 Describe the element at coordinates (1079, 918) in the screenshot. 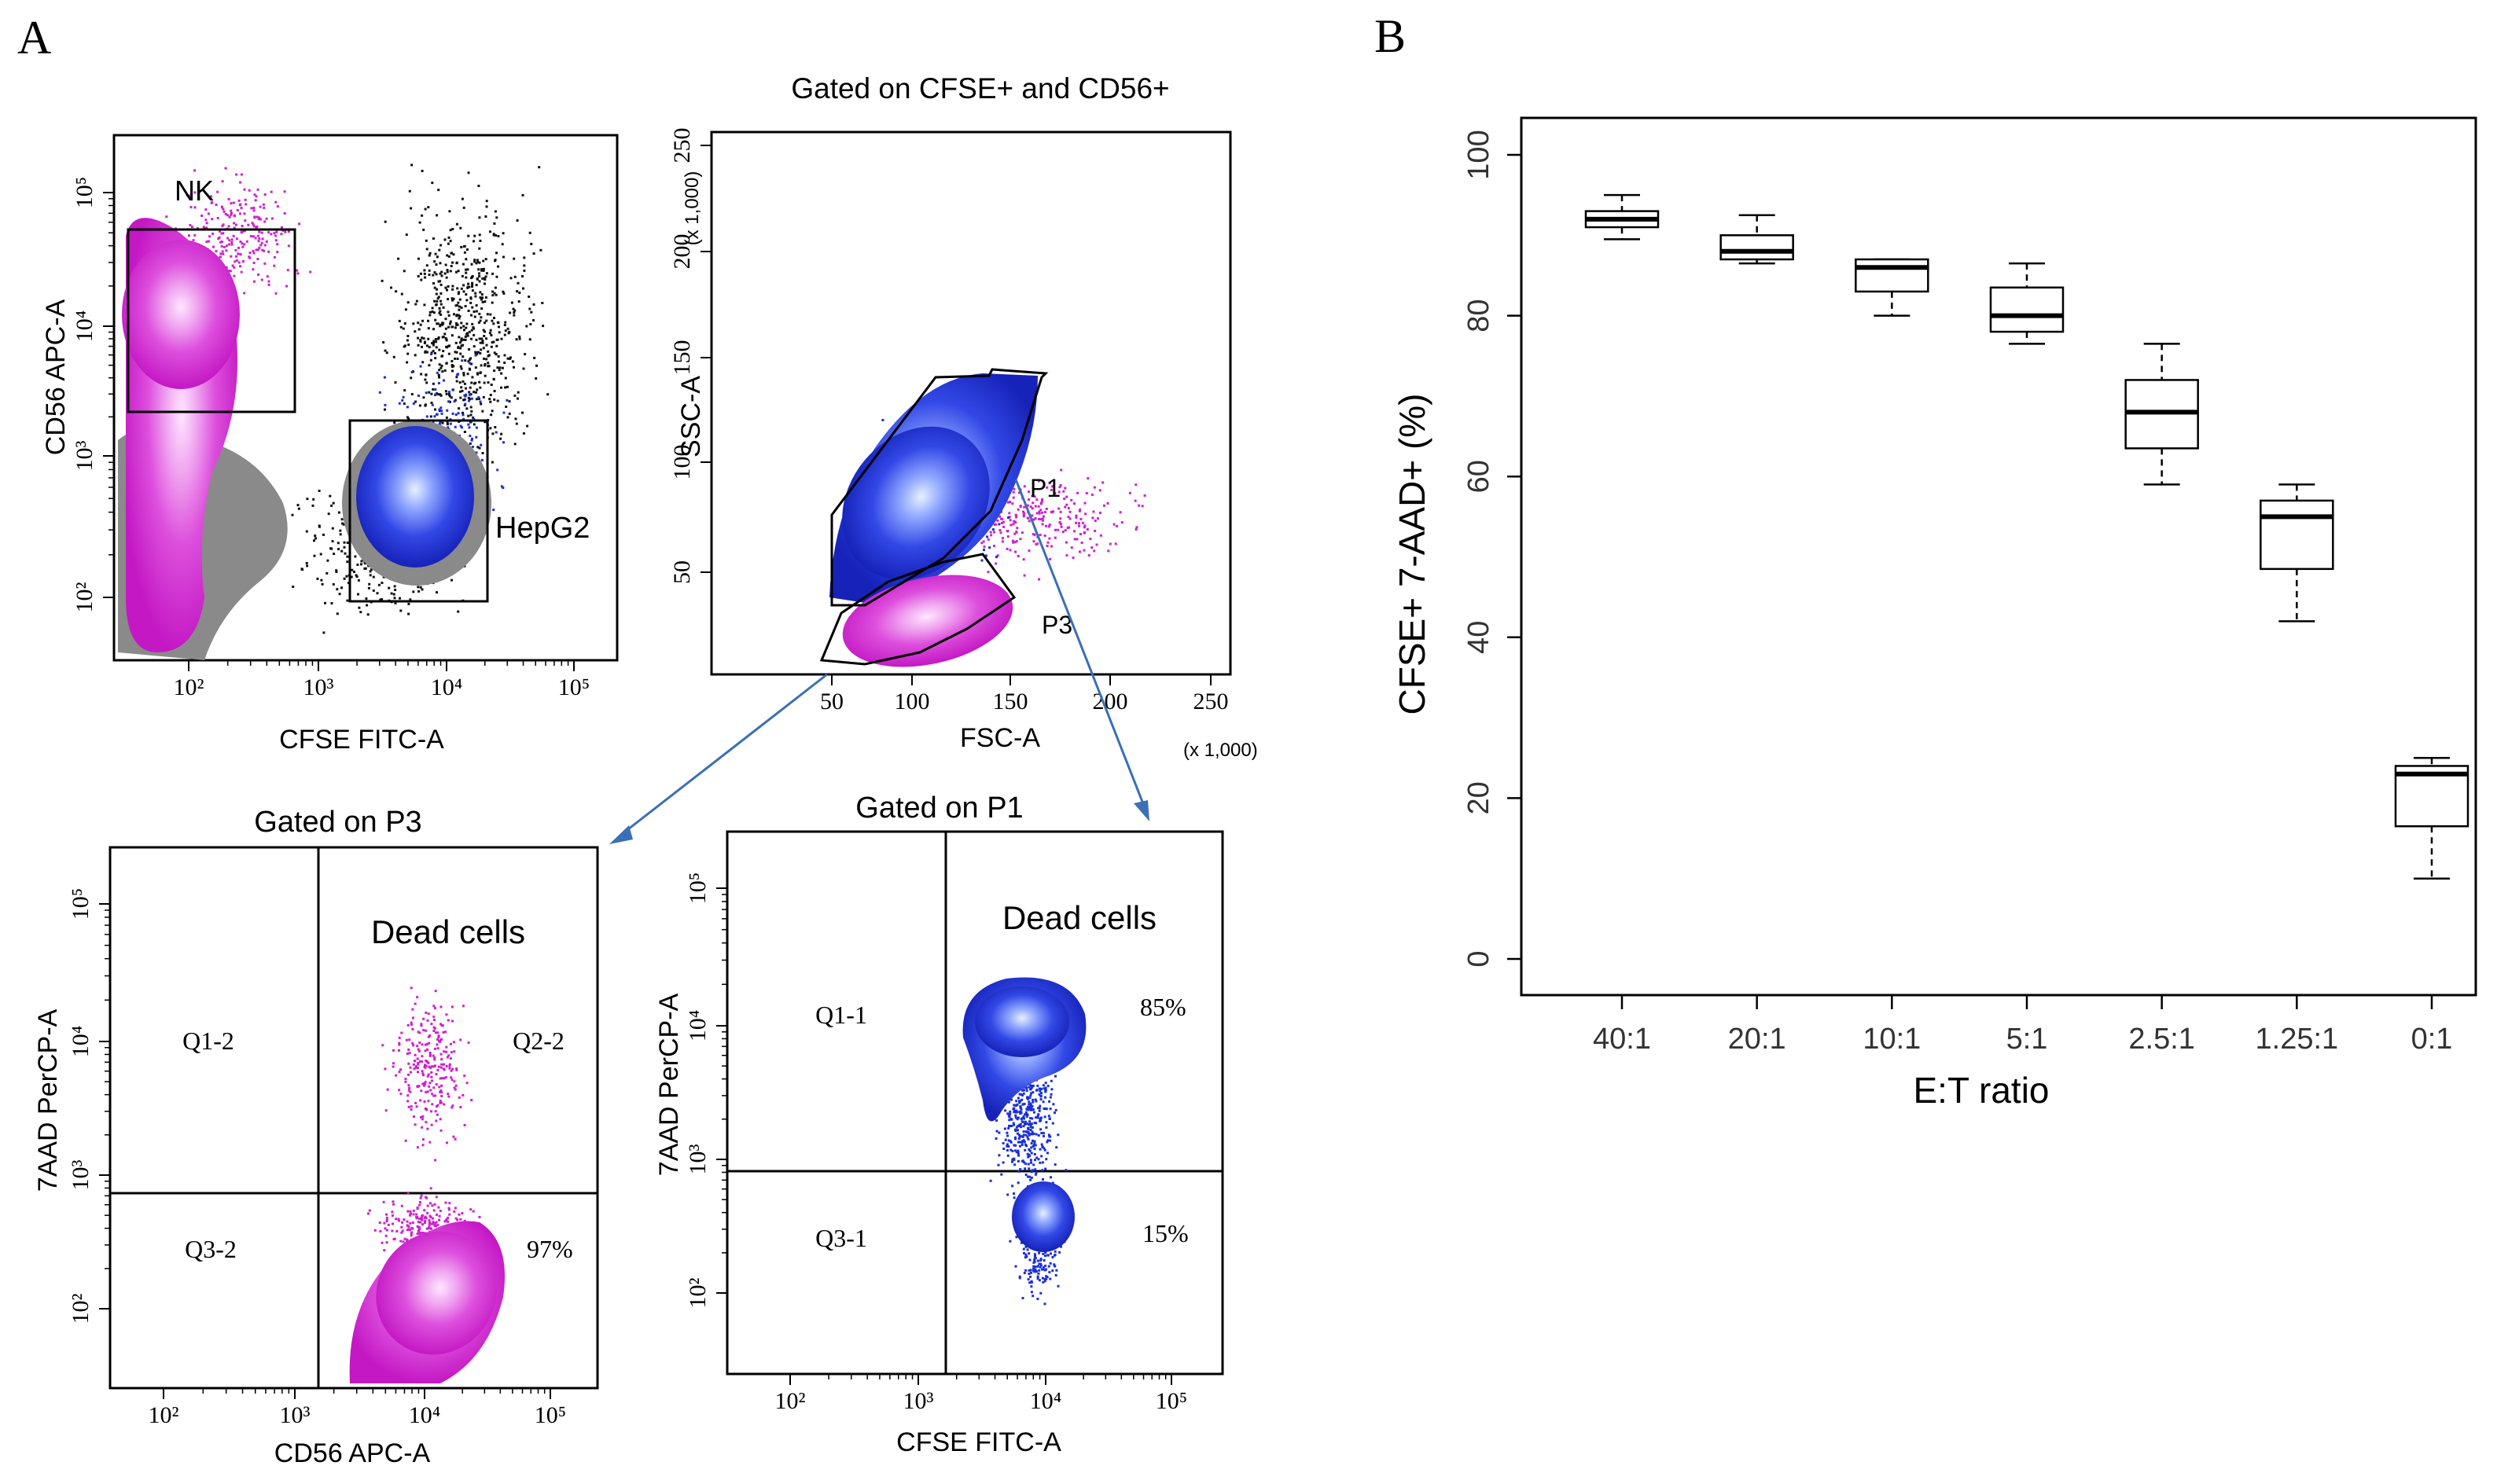

I see `plot4-dead-cells-label: Dead cells` at that location.